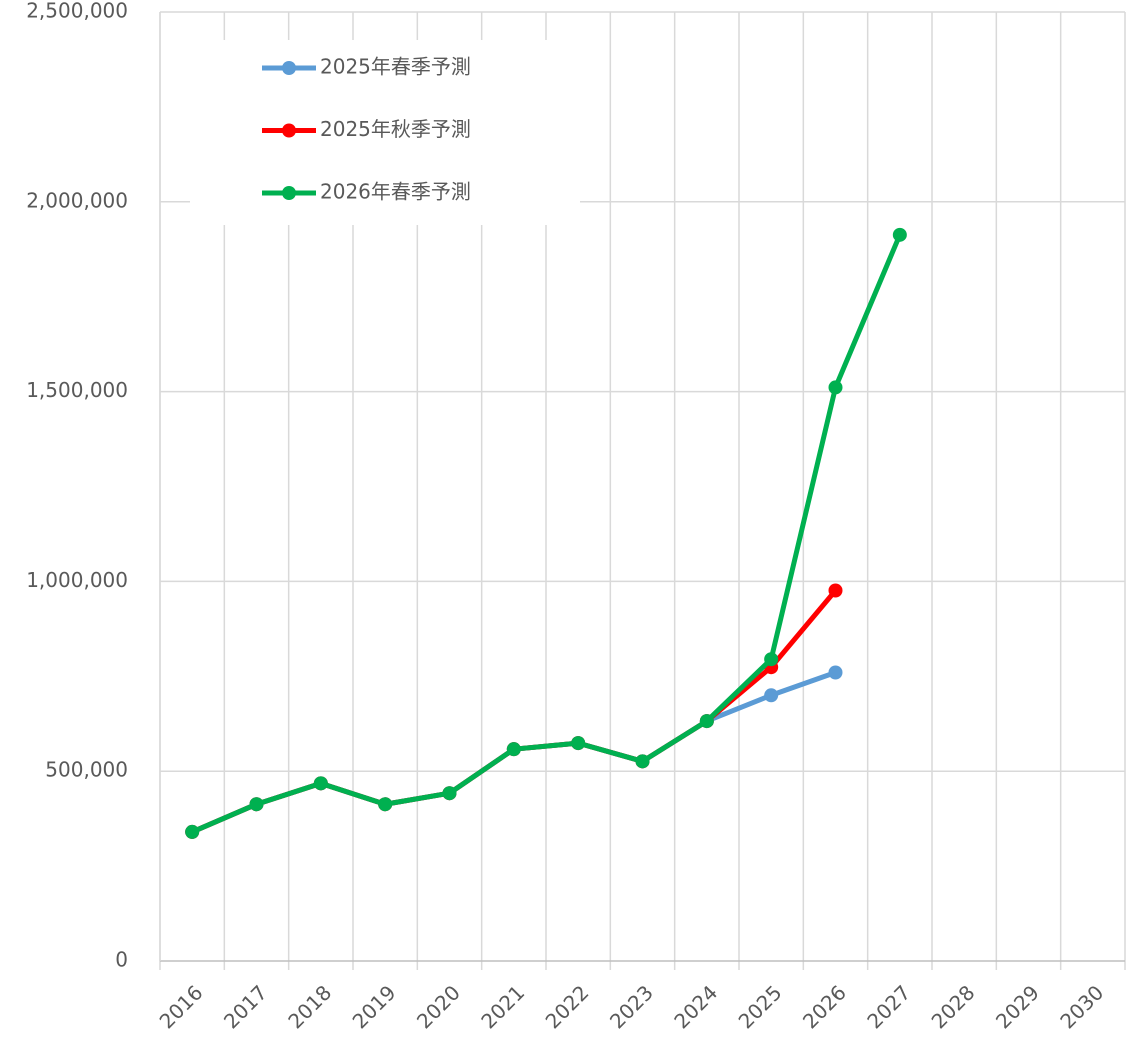  Describe the element at coordinates (309, 1006) in the screenshot. I see `x-tick-label: 2018` at that location.